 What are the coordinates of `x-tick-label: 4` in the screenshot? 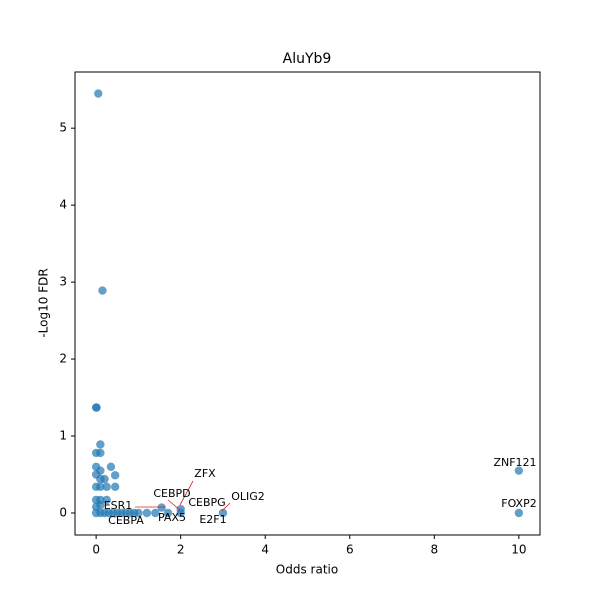 It's located at (265, 550).